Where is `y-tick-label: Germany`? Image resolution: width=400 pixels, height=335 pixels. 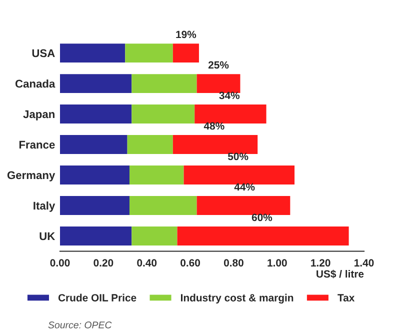
y-tick-label: Germany is located at coordinates (31, 176).